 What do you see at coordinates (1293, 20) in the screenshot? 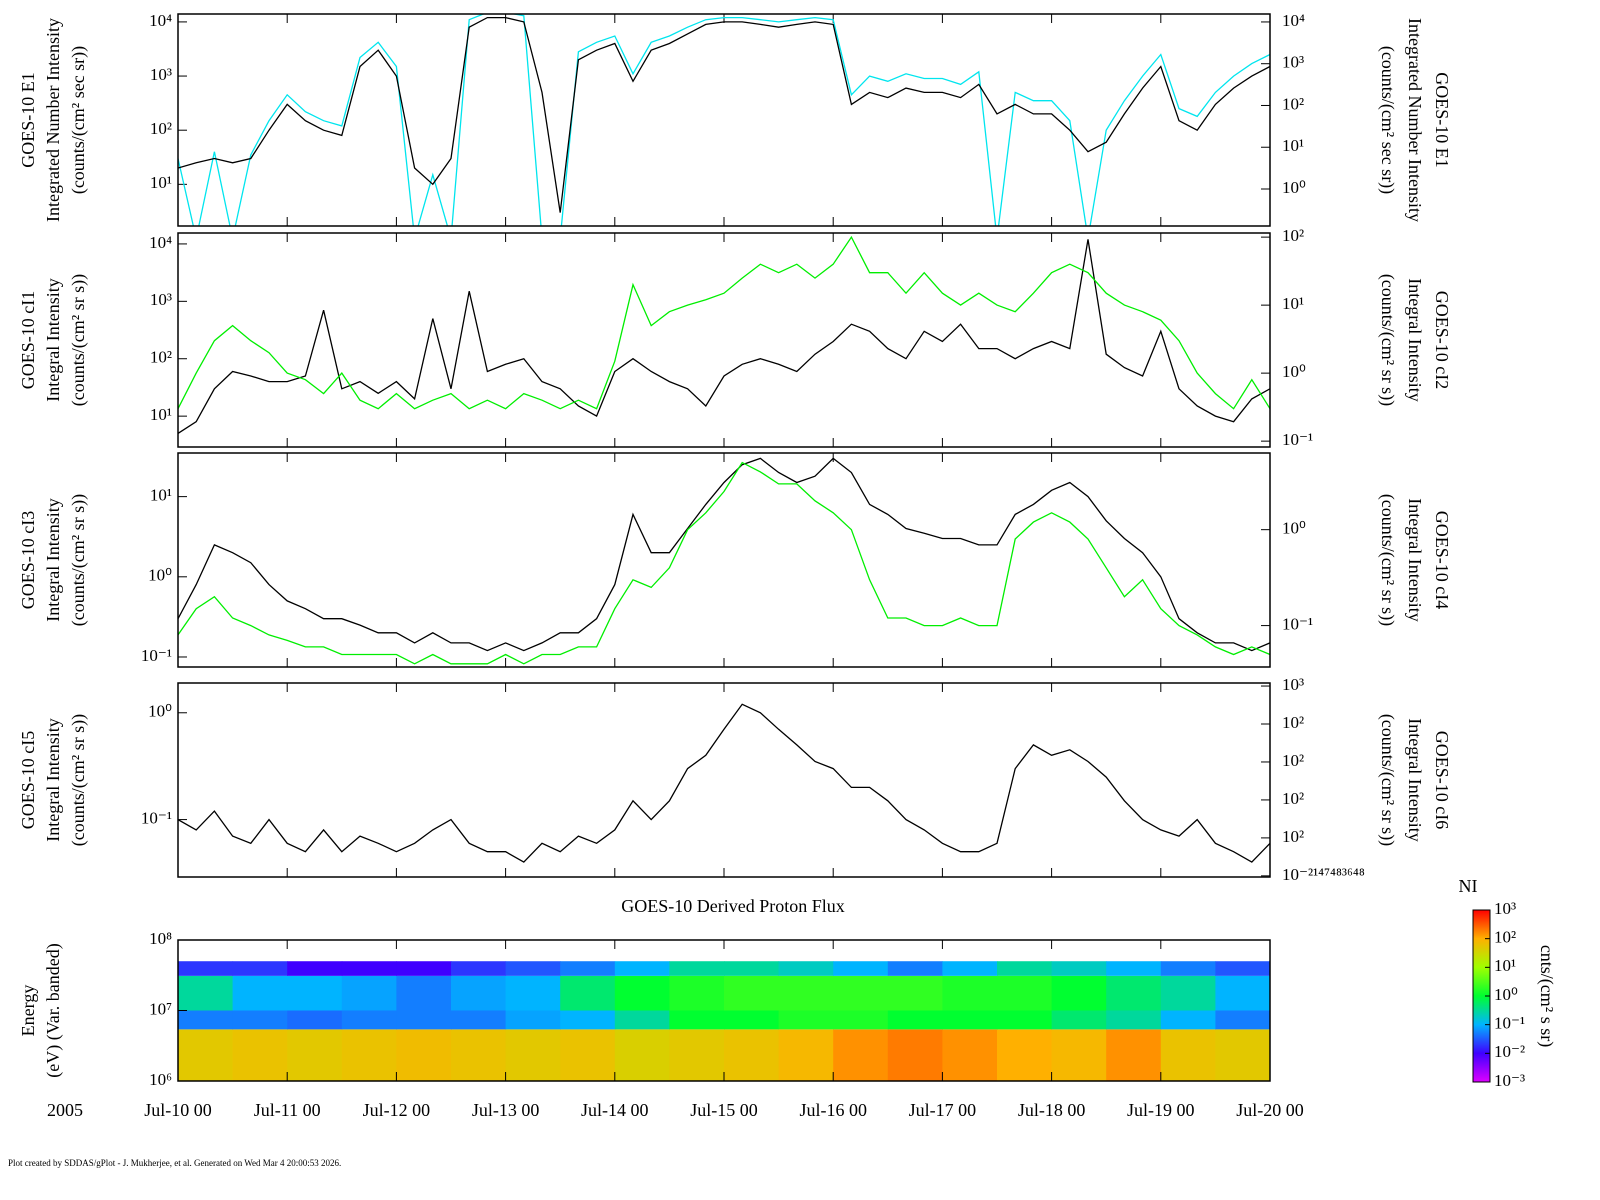
I see `y2-tick-label: 10⁴` at bounding box center [1293, 20].